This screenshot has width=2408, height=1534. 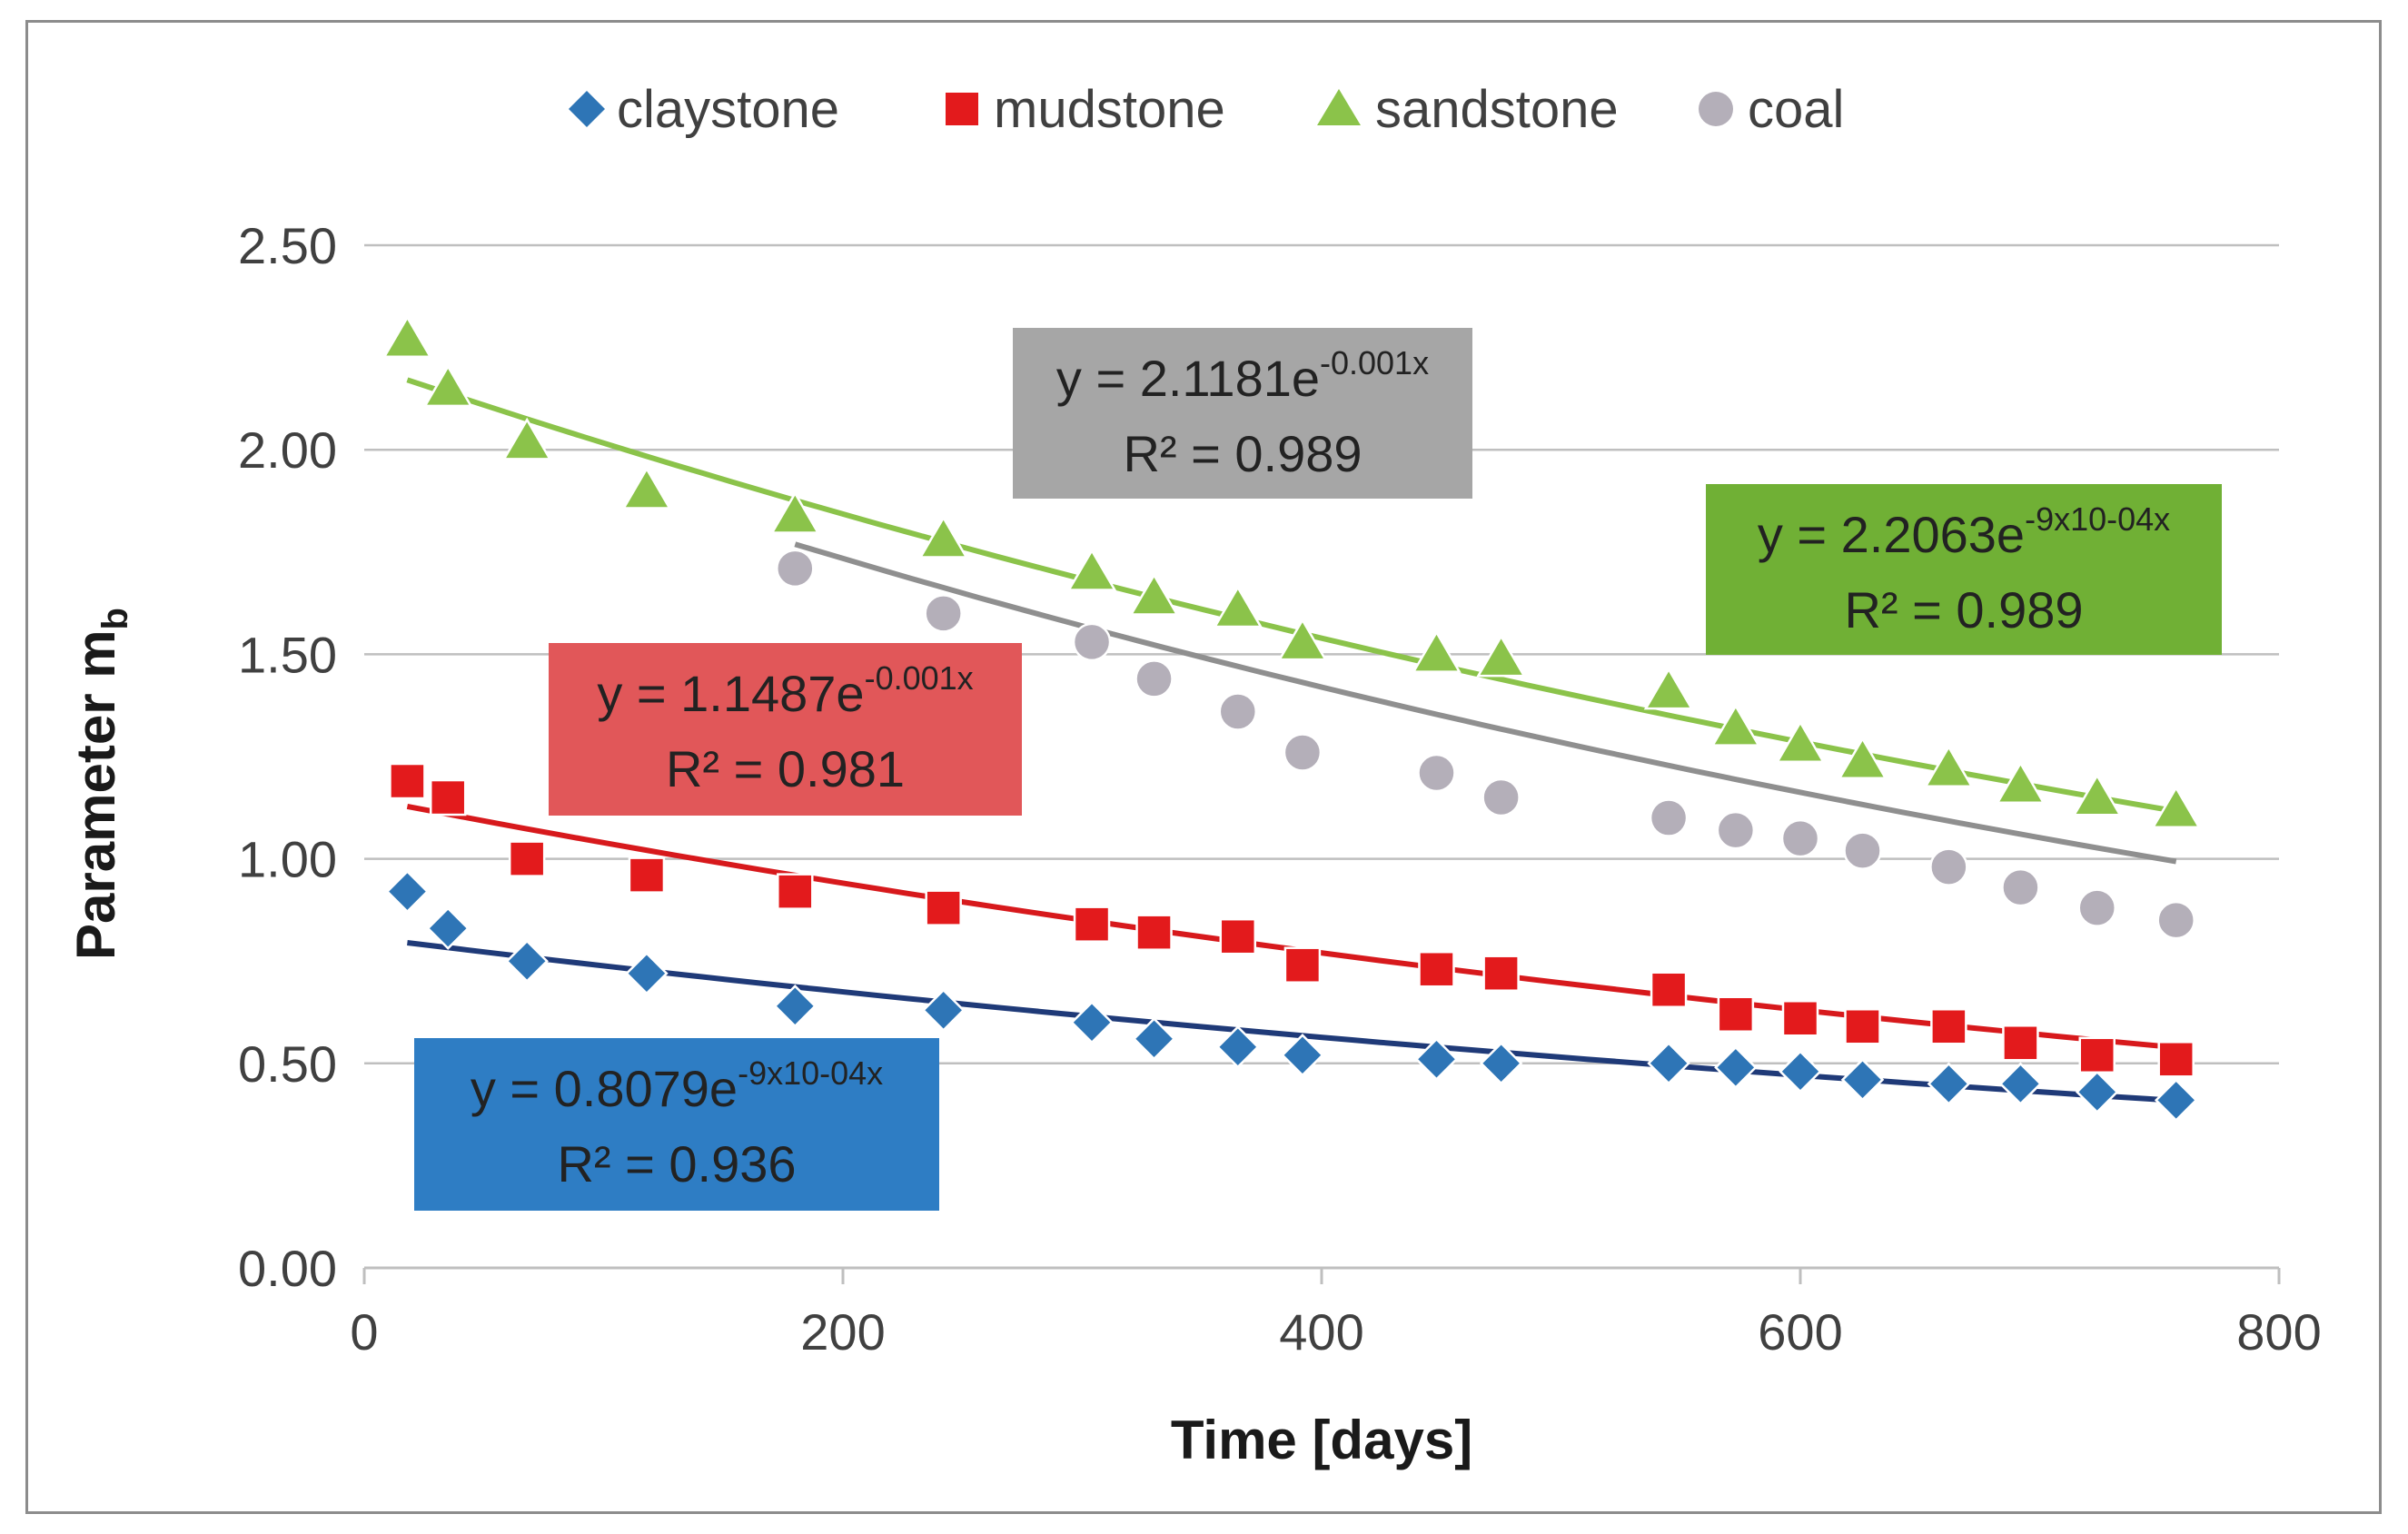 I want to click on mudstone-r2-text: R² = 0.981, so click(x=785, y=769).